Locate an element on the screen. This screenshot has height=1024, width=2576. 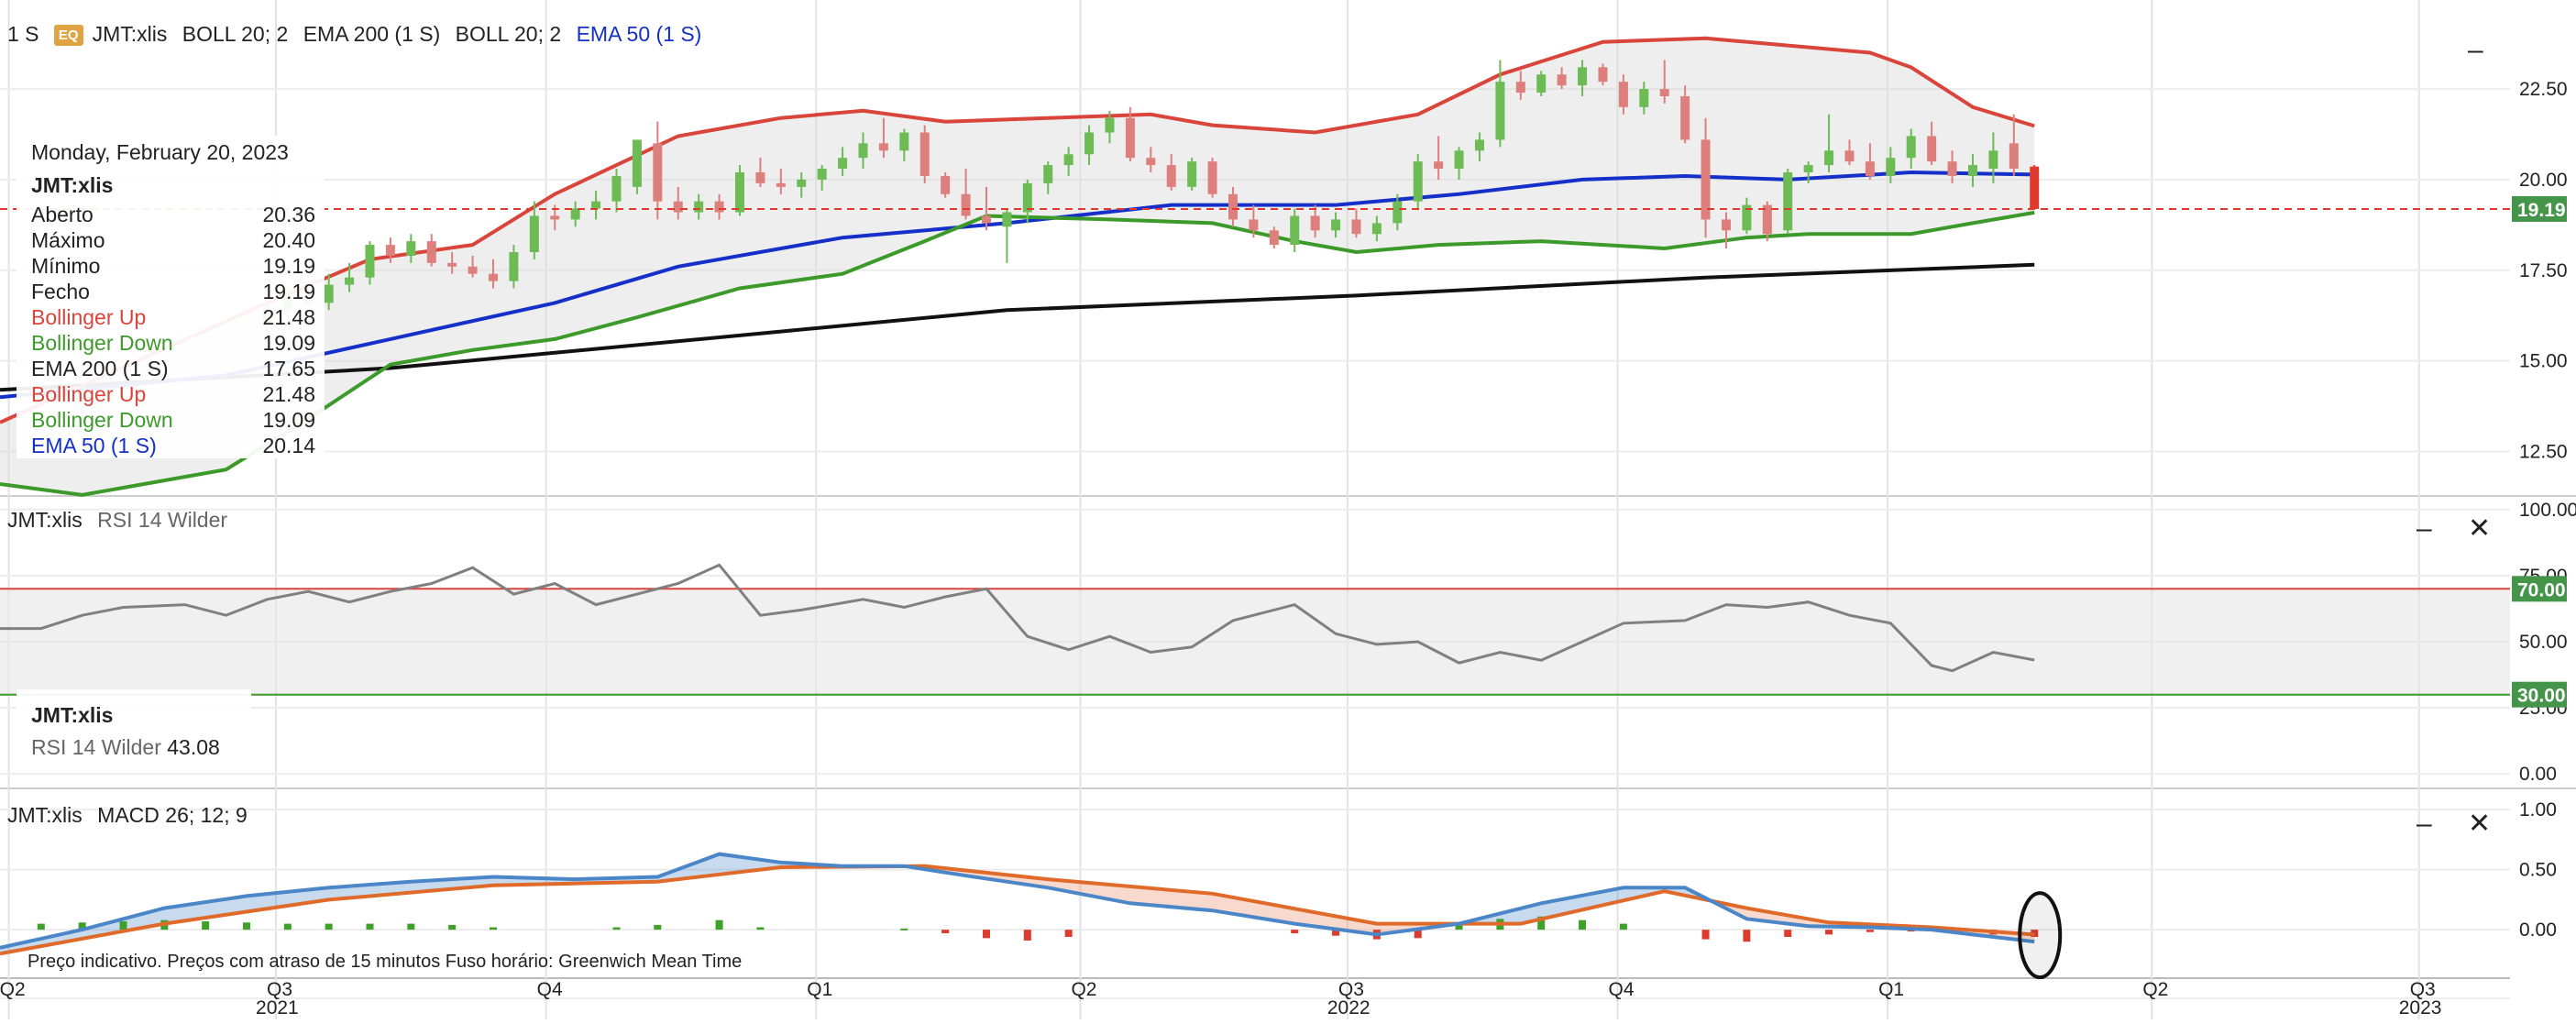
main-minimize-button: – is located at coordinates (2475, 50).